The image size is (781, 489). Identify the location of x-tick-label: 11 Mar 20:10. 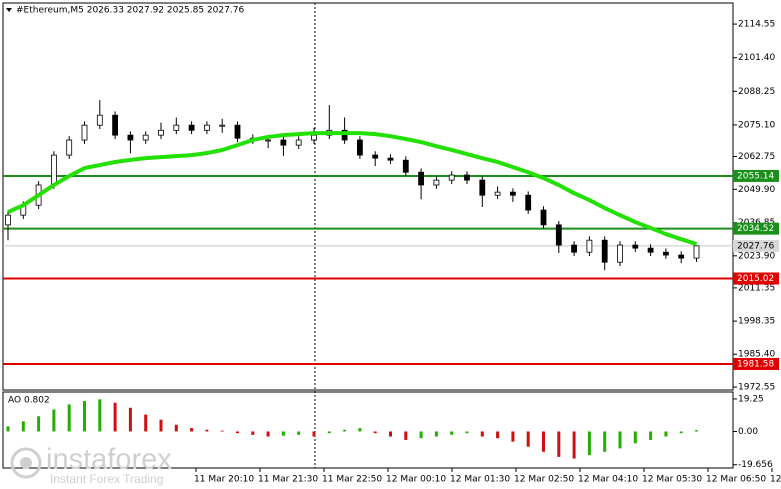
(224, 480).